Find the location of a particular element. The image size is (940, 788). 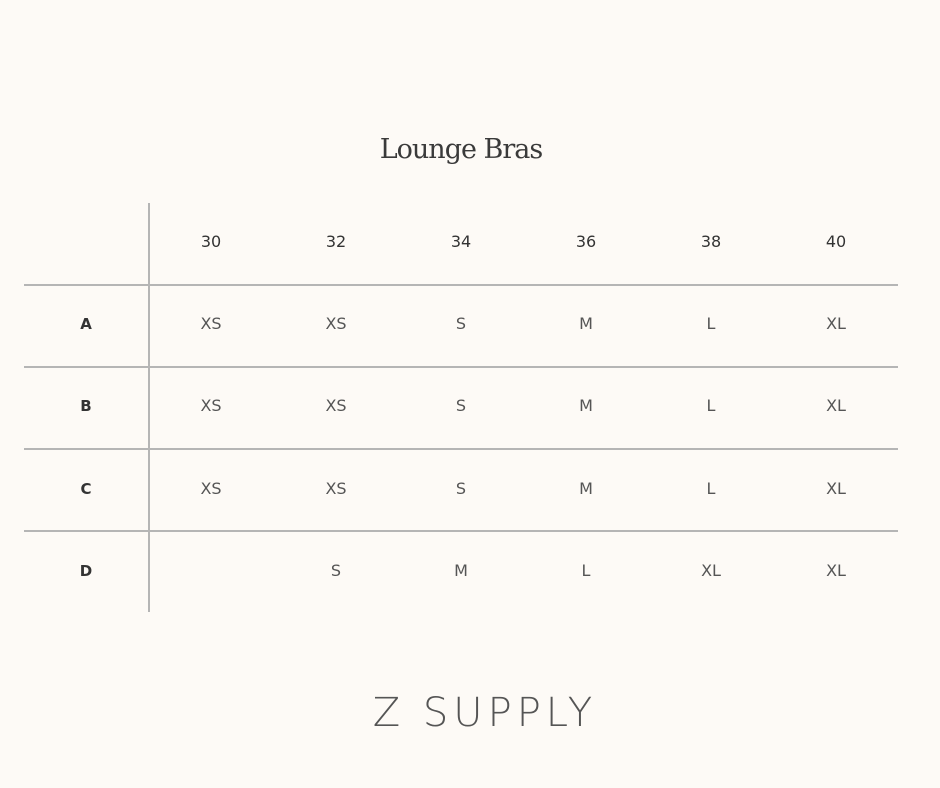

row-label: D is located at coordinates (86, 571).